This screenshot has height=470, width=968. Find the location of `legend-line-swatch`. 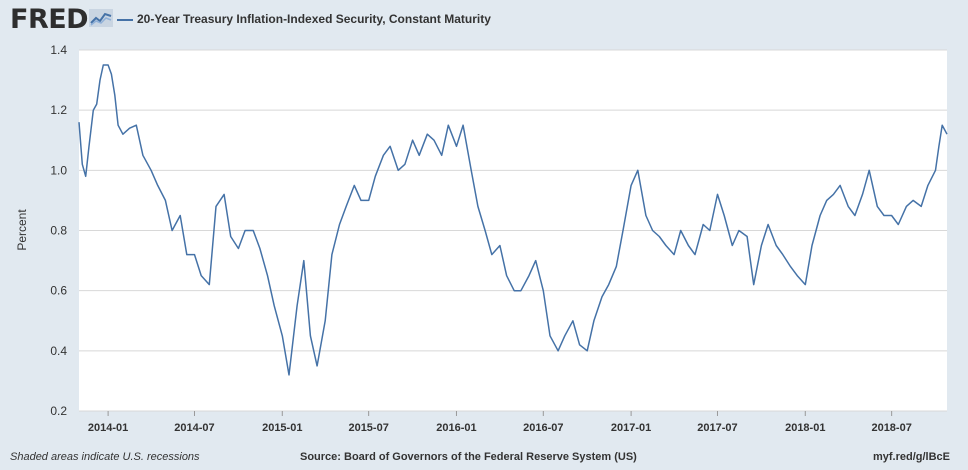

legend-line-swatch is located at coordinates (125, 19).